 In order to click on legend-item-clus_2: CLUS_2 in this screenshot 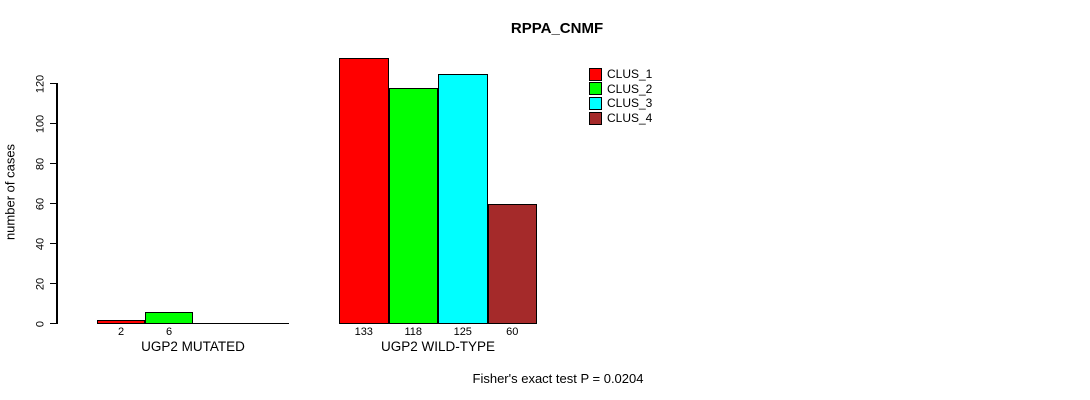, I will do `click(620, 89)`.